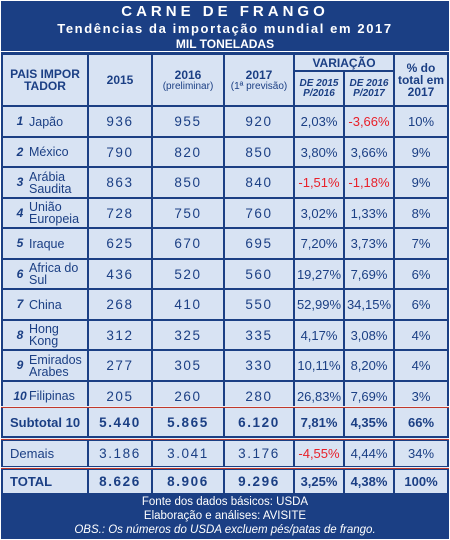 The height and width of the screenshot is (540, 450). What do you see at coordinates (421, 182) in the screenshot?
I see `value-share: 9%` at bounding box center [421, 182].